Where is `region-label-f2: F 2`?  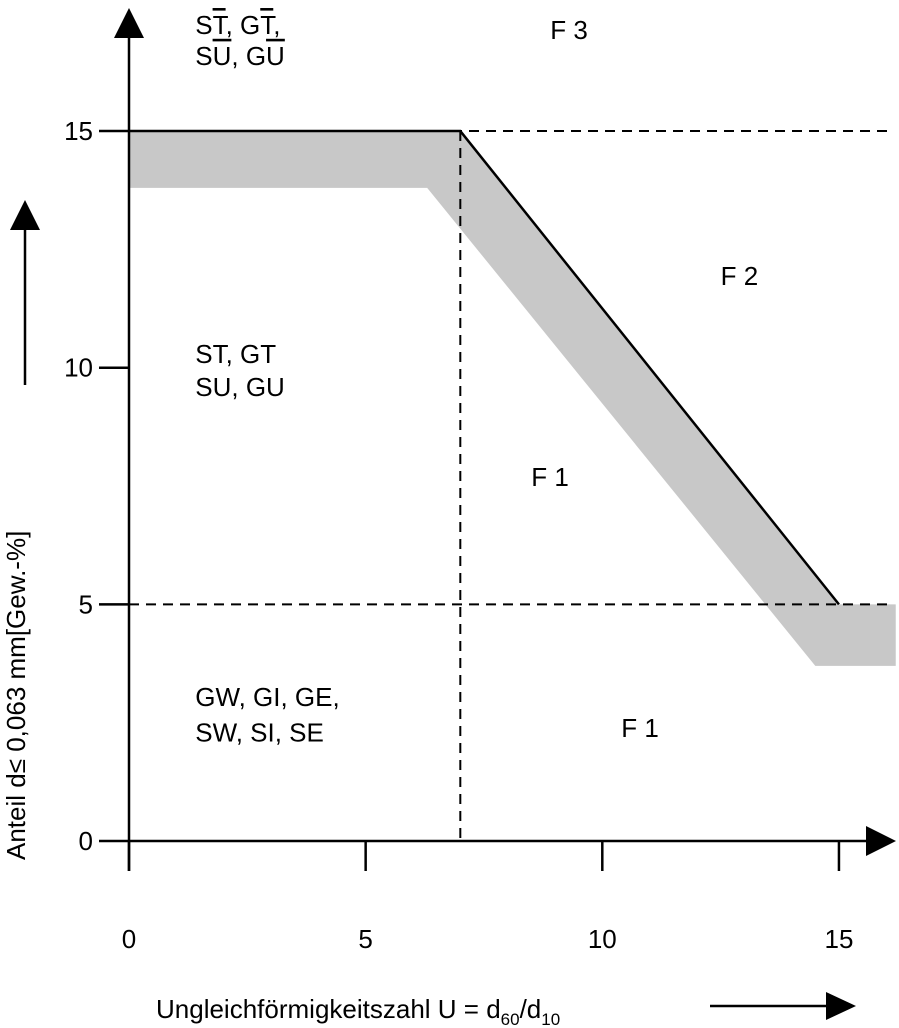
region-label-f2: F 2 is located at coordinates (740, 276).